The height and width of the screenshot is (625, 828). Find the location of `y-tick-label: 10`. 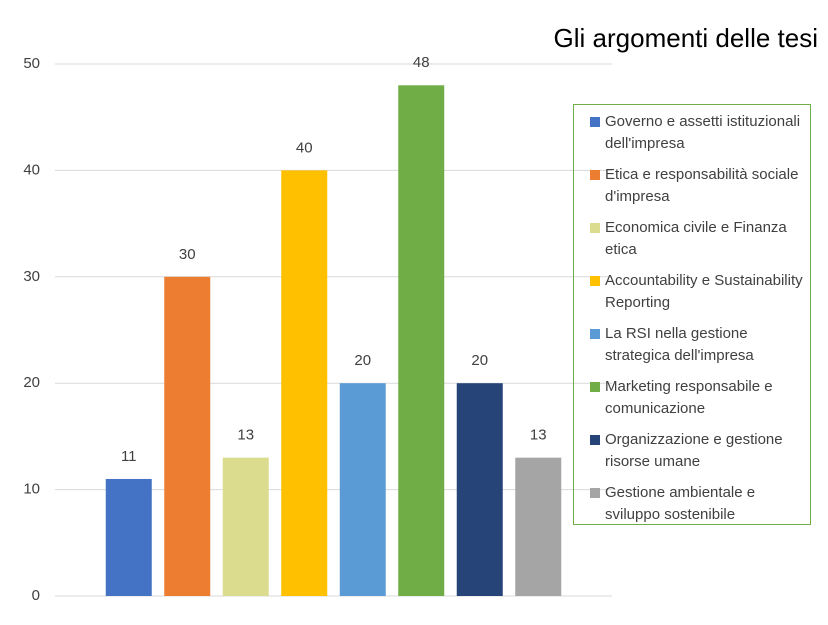

y-tick-label: 10 is located at coordinates (31, 489).